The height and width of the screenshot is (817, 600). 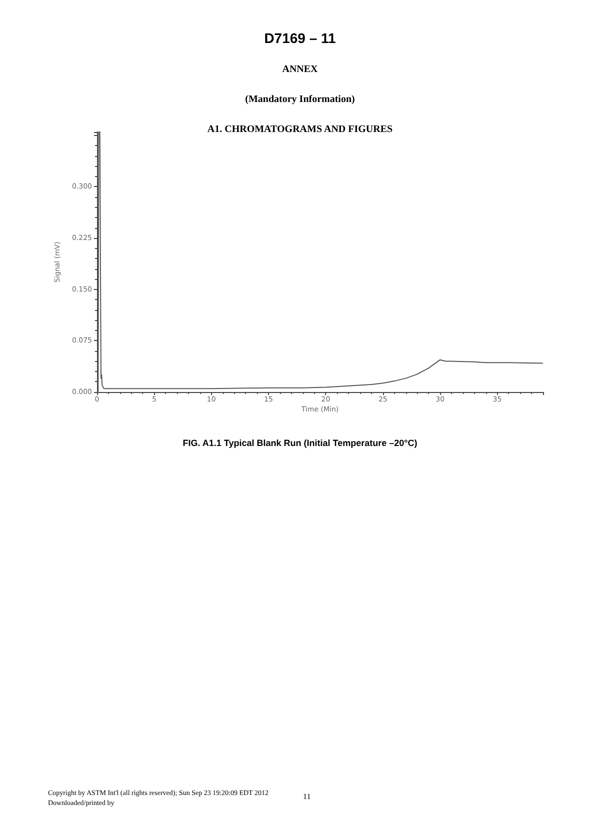 I want to click on caption: FIG. A1.1 Typical Blank Run (Initial Temperature –20°C), so click(x=300, y=443).